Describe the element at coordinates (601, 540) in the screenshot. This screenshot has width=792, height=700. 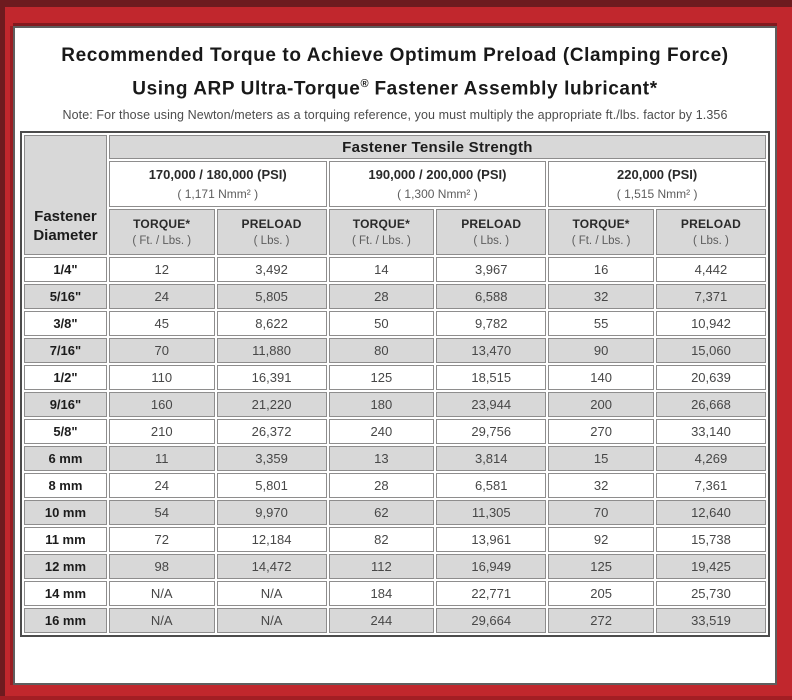
I see `value-cell: 92` at that location.